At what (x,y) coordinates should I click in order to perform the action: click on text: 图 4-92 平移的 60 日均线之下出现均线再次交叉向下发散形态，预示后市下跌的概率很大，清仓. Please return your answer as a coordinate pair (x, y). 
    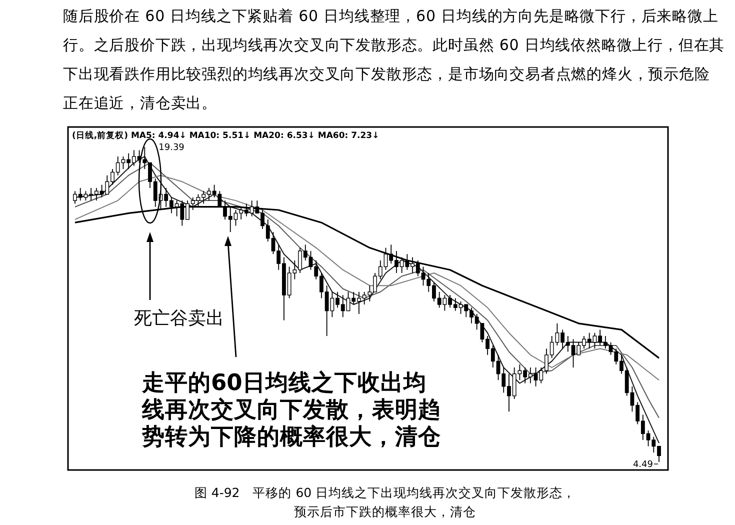
    Looking at the image, I should click on (385, 502).